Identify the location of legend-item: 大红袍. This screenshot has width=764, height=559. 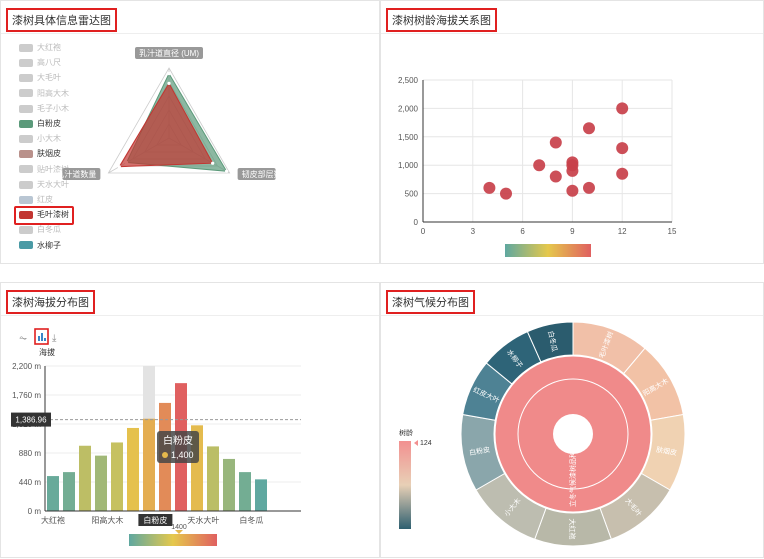
(40, 47).